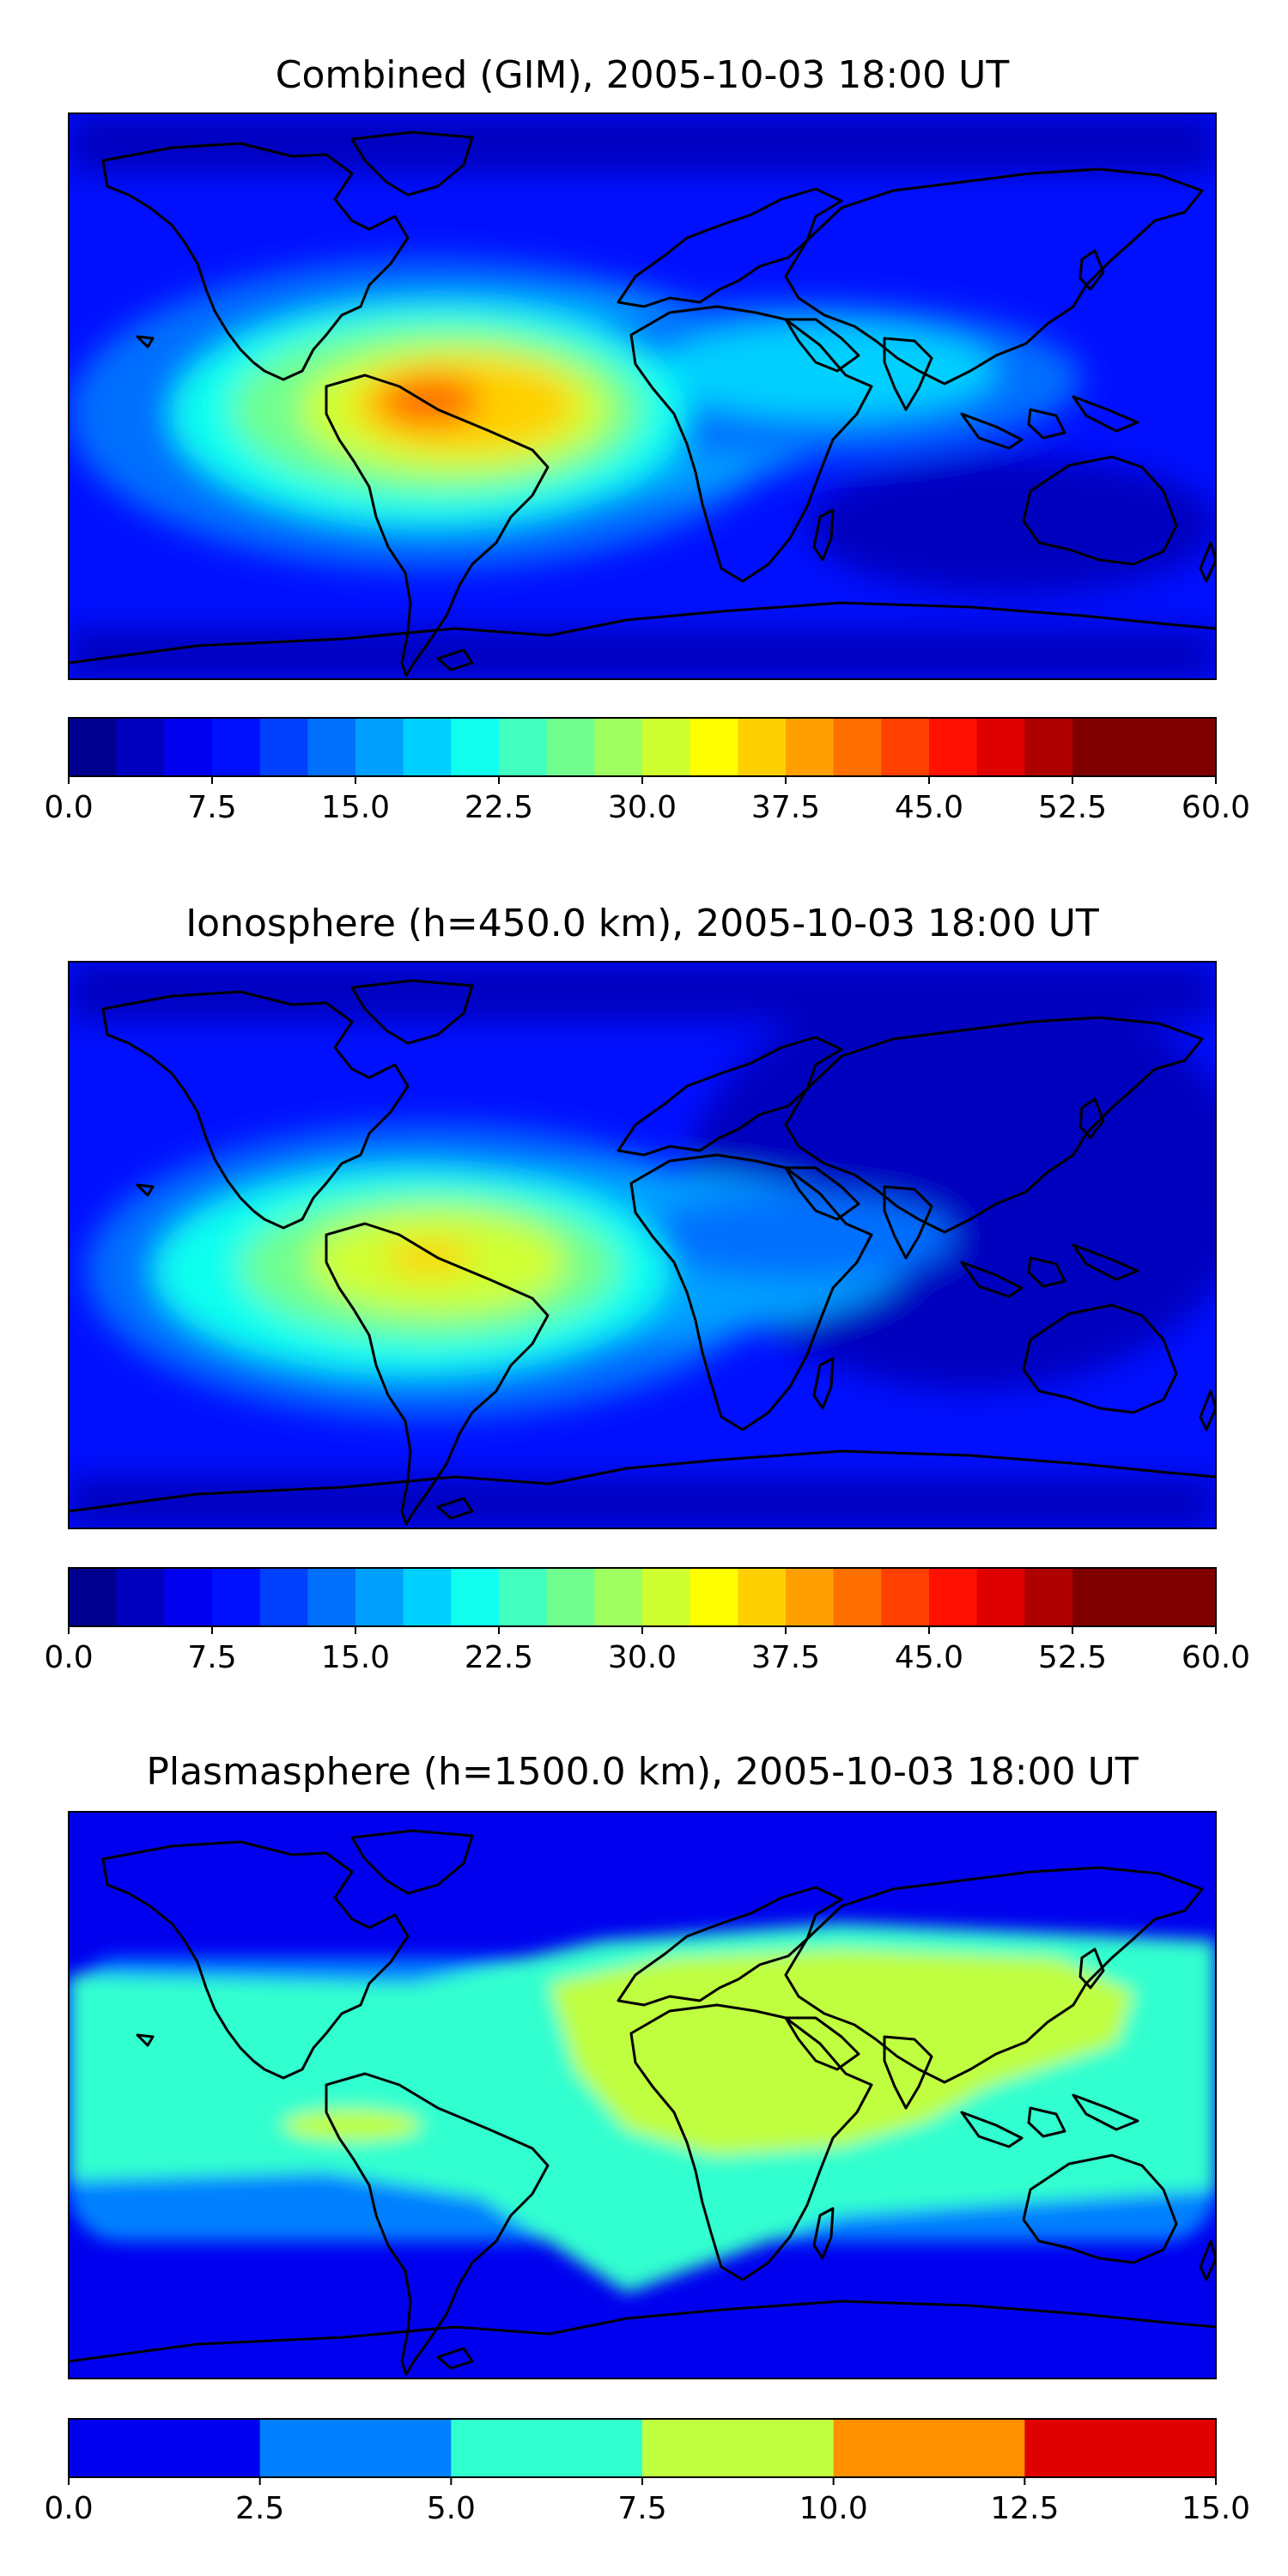  I want to click on chart-title: Combined (GIM), 2005-10-03 18:00 UT, so click(643, 75).